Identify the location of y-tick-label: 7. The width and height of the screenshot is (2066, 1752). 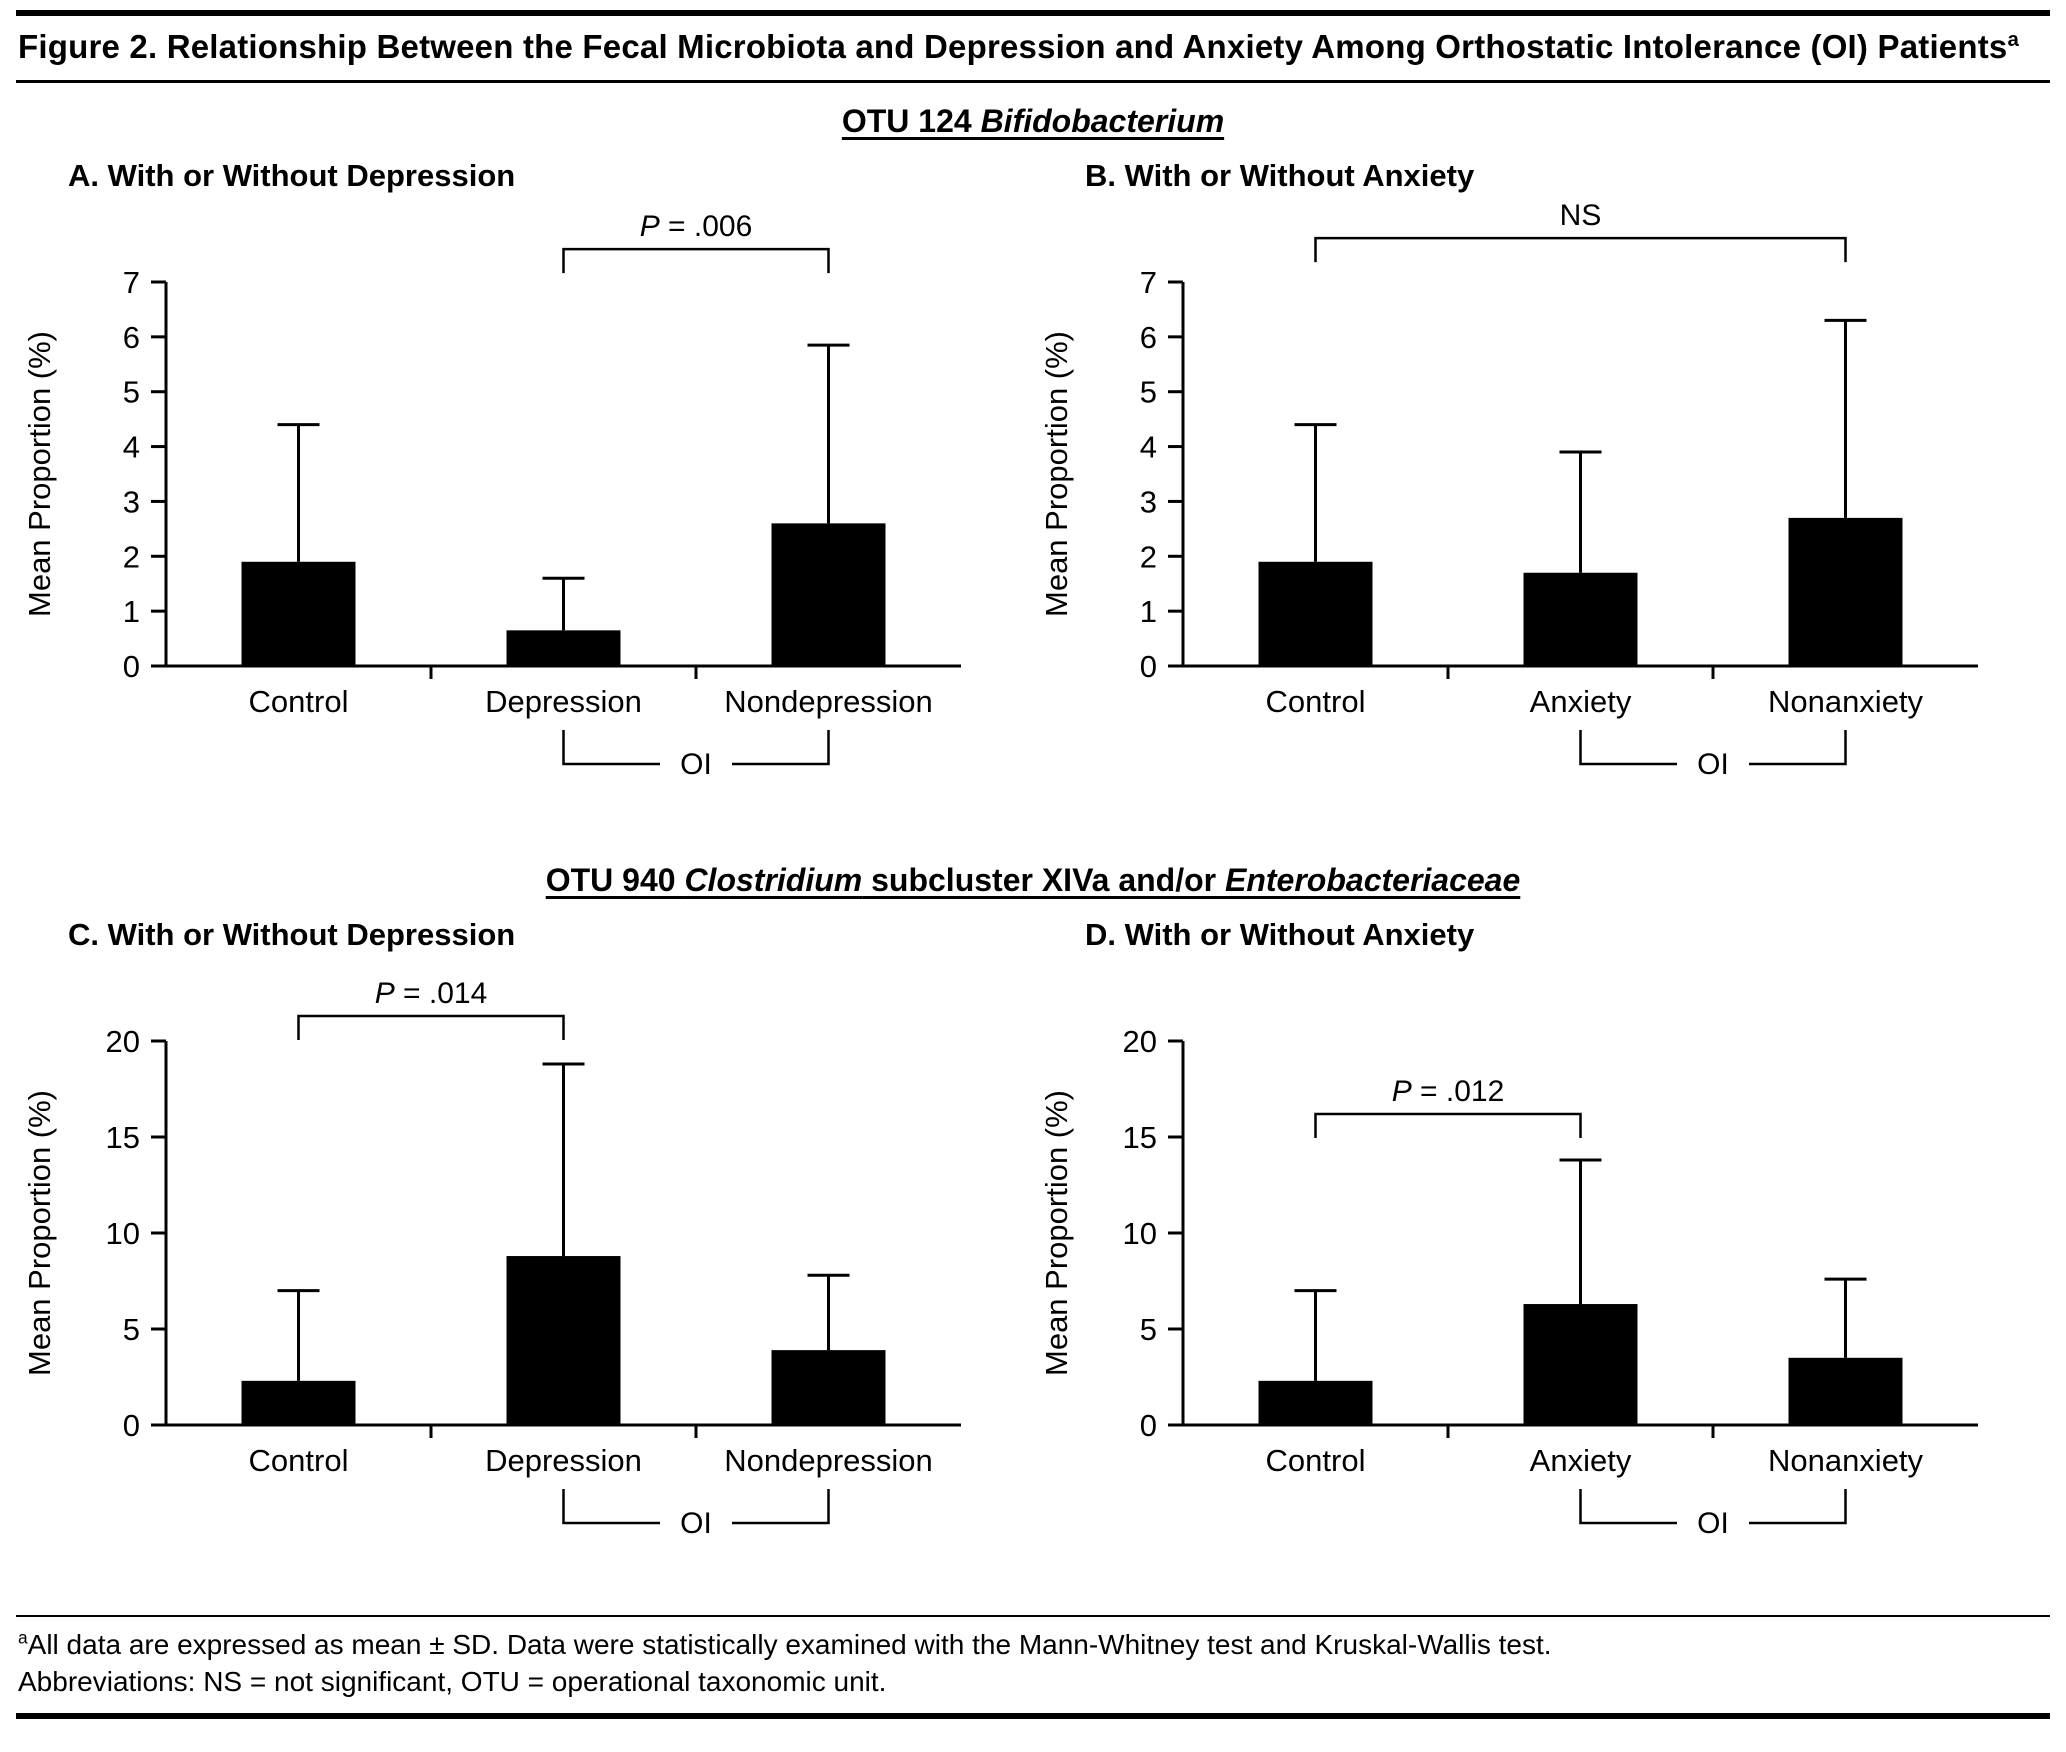
(131, 282).